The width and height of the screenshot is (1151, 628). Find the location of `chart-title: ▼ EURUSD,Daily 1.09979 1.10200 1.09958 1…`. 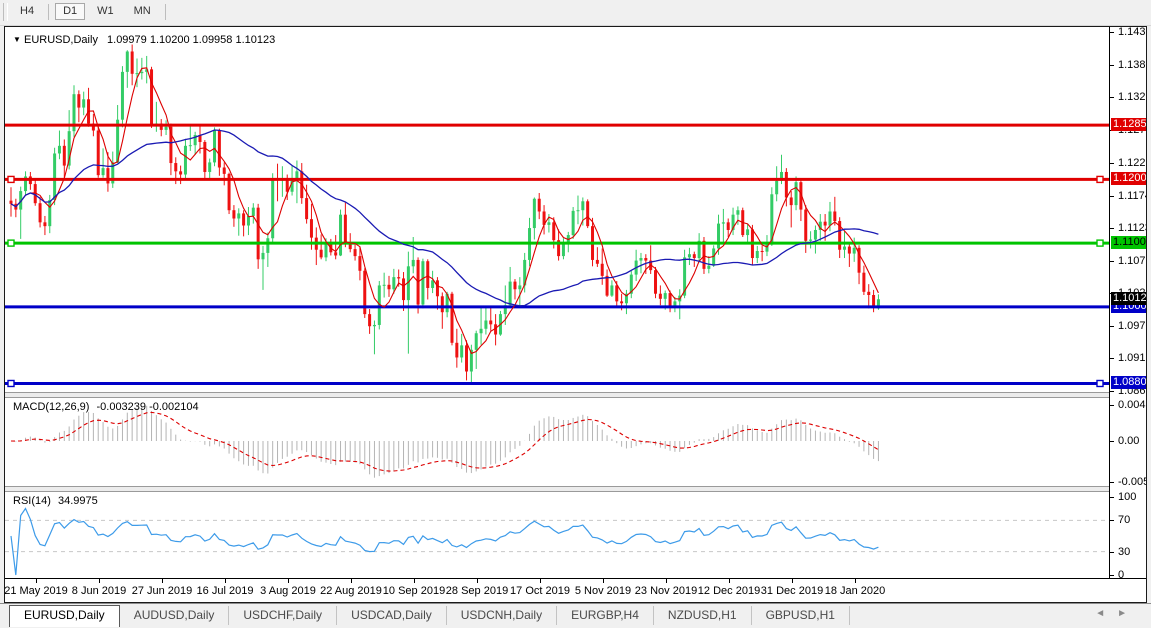

chart-title: ▼ EURUSD,Daily 1.09979 1.10200 1.09958 1… is located at coordinates (144, 40).